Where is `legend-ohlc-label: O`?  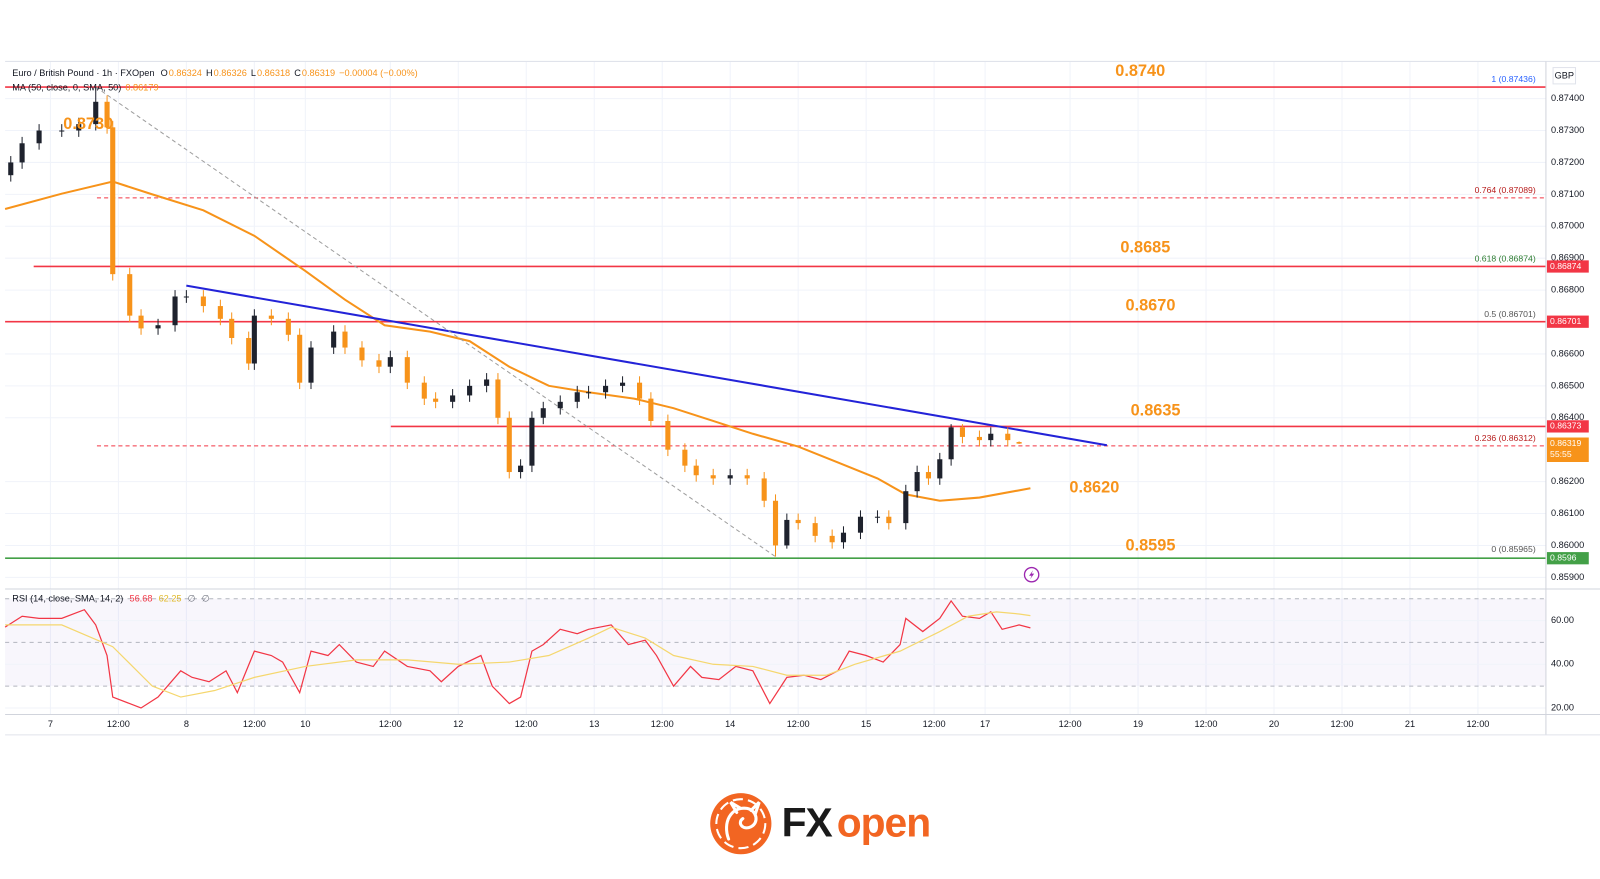
legend-ohlc-label: O is located at coordinates (164, 73).